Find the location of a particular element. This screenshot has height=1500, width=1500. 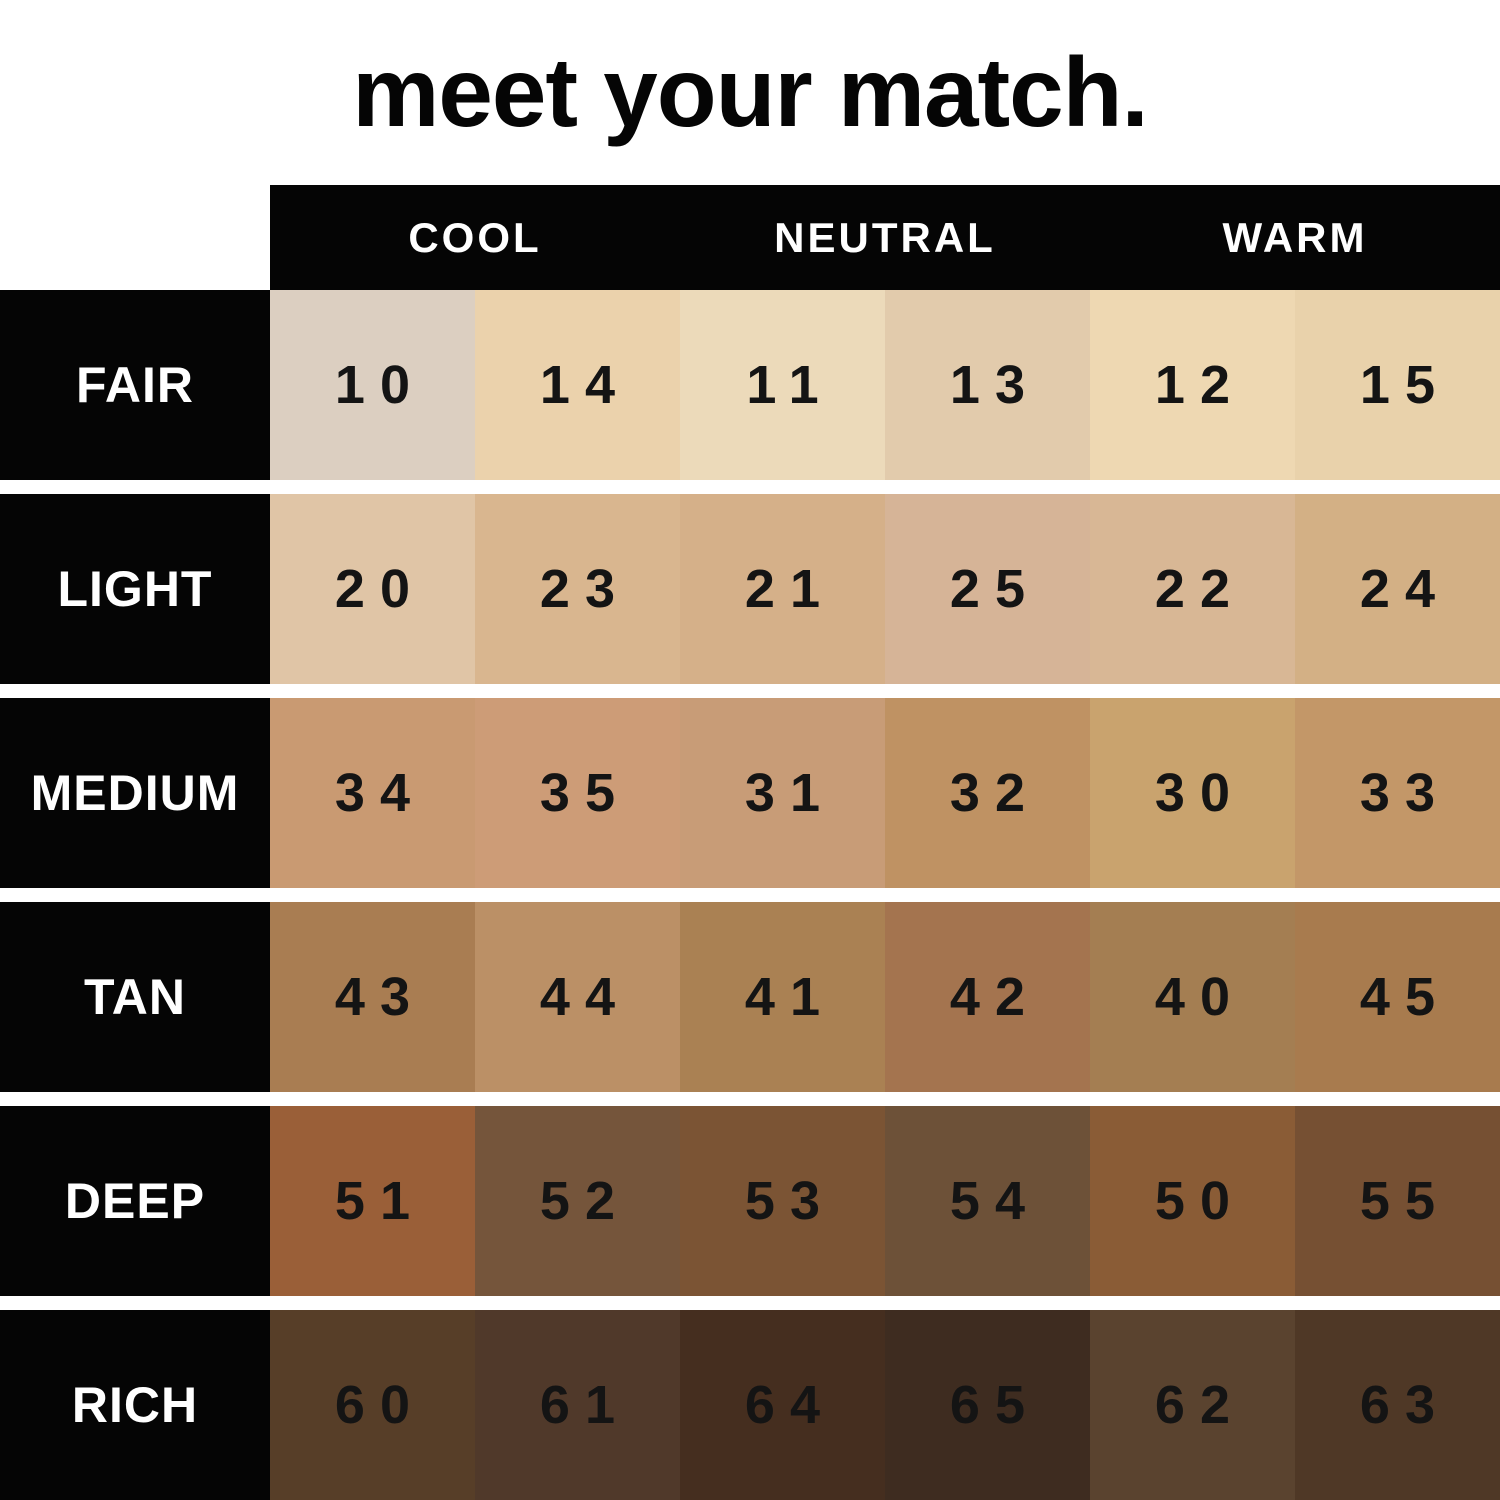

row-label-deep: DEEP is located at coordinates (135, 1201).